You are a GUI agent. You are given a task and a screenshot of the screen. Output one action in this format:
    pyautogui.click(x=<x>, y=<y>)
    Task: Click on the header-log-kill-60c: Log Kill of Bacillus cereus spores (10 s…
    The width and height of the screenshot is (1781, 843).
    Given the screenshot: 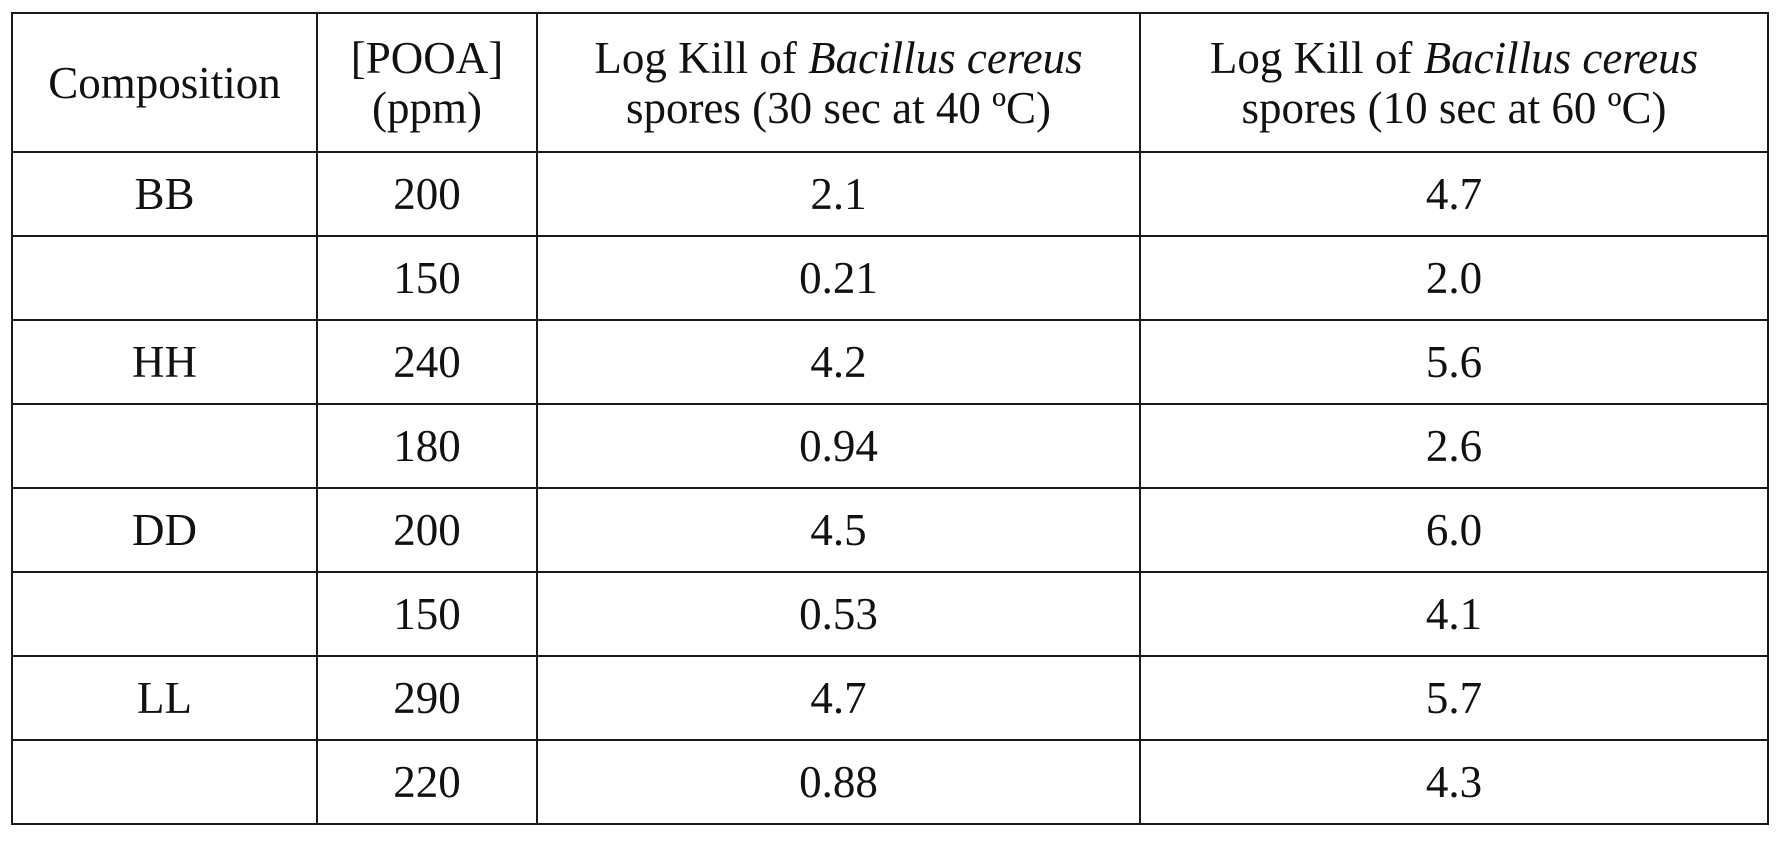 What is the action you would take?
    pyautogui.click(x=1454, y=82)
    